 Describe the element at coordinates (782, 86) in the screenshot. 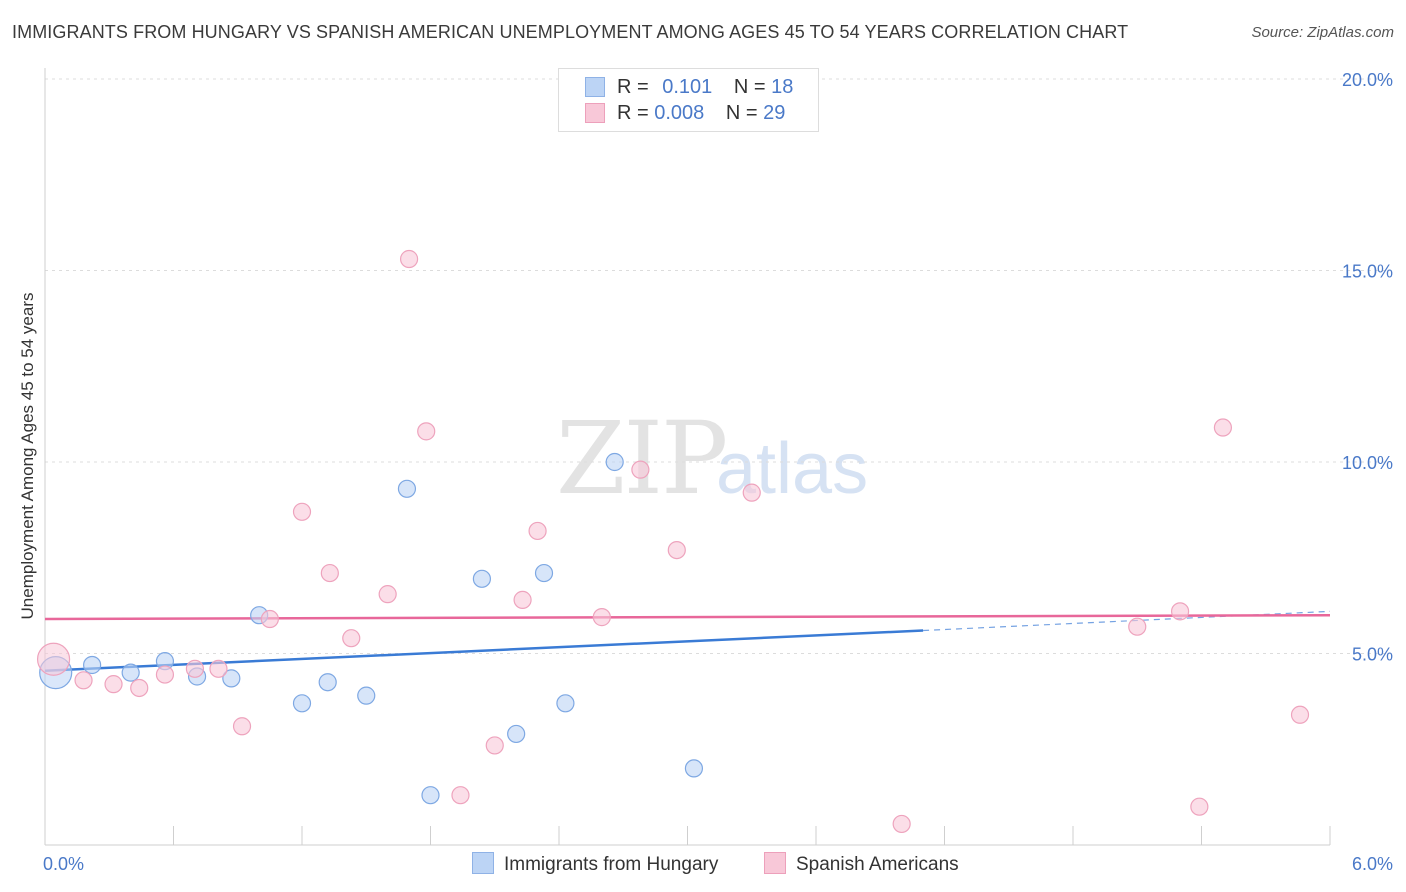

I see `legend-n-value: 18` at that location.